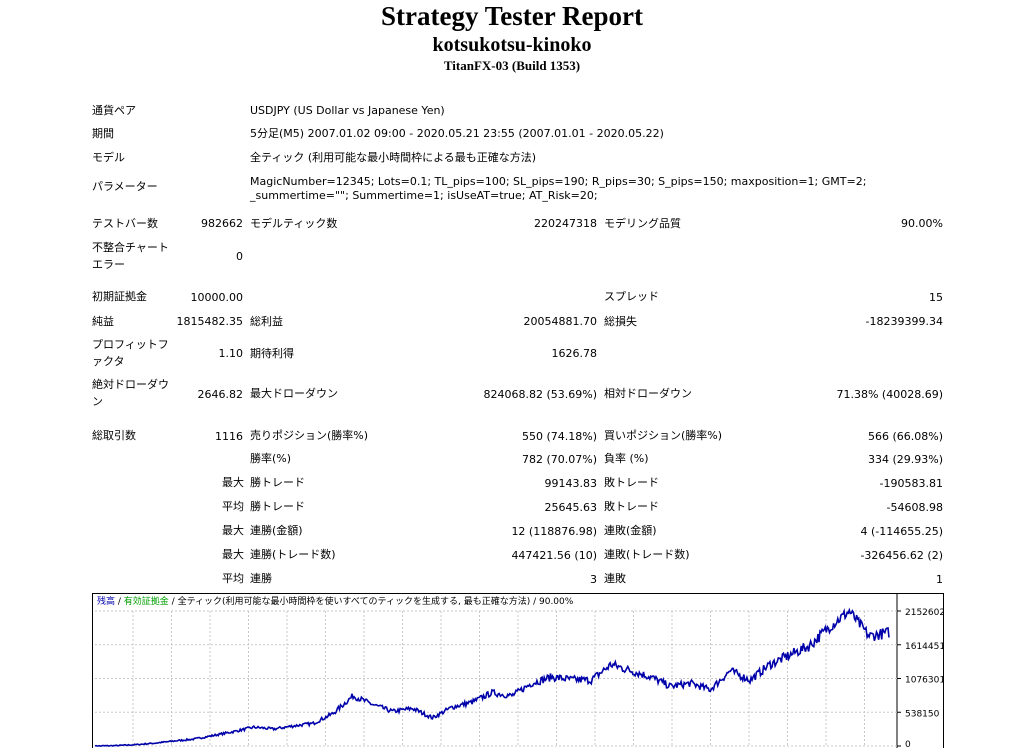 This screenshot has width=1024, height=748. I want to click on consec-wins-money-label: 連勝(金額), so click(276, 530).